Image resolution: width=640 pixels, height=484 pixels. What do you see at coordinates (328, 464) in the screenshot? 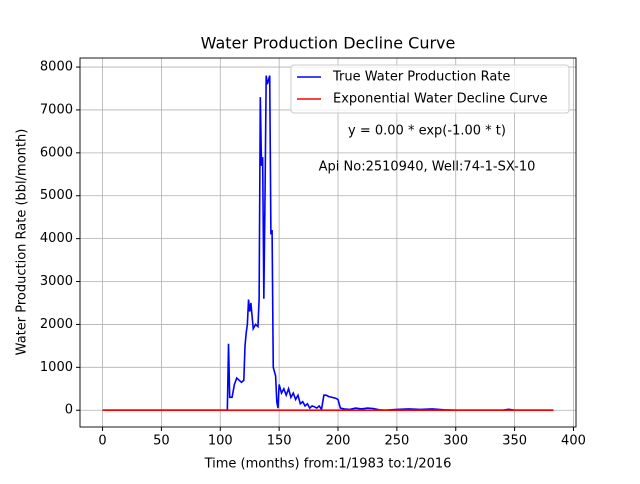
I see `x-axis-label: Time (months) from:1/1983 to:1/2016` at bounding box center [328, 464].